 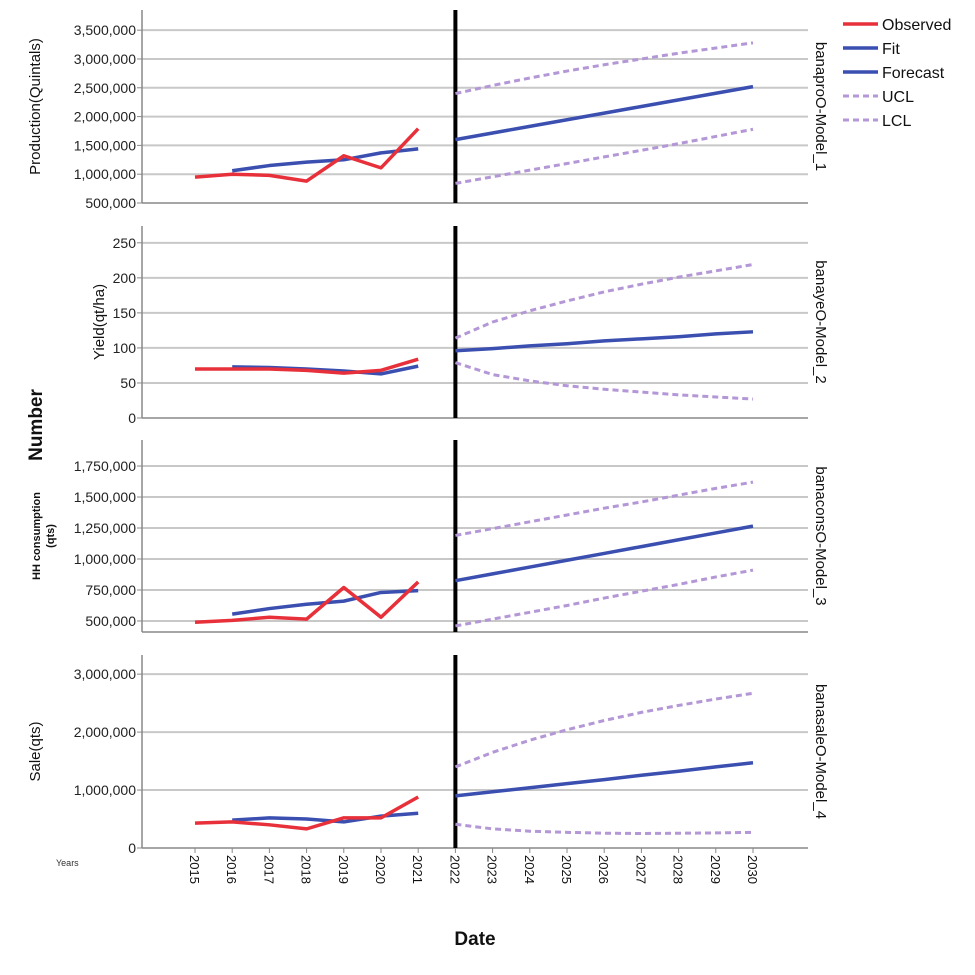 What do you see at coordinates (105, 466) in the screenshot?
I see `y-tick-label: 1,750,000` at bounding box center [105, 466].